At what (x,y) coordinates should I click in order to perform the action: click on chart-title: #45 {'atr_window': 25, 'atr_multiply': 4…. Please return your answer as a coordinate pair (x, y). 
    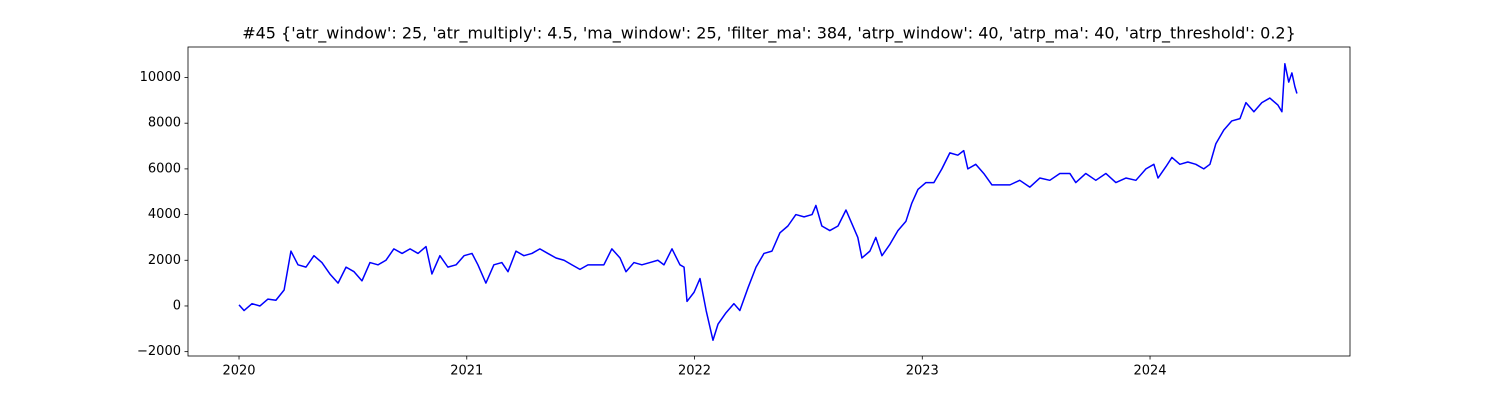
    Looking at the image, I should click on (769, 34).